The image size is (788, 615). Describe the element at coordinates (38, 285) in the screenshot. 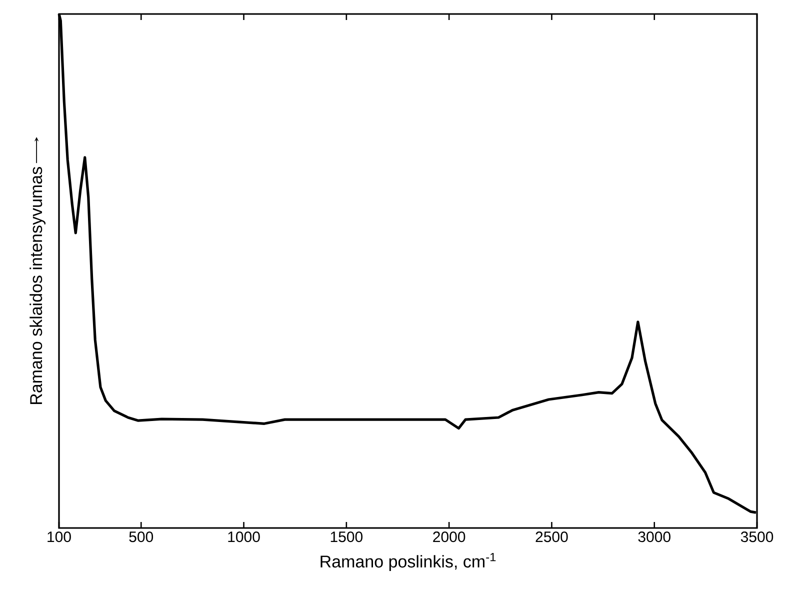

I see `y-axis-title: Ramano sklaidos intensyvumas` at that location.